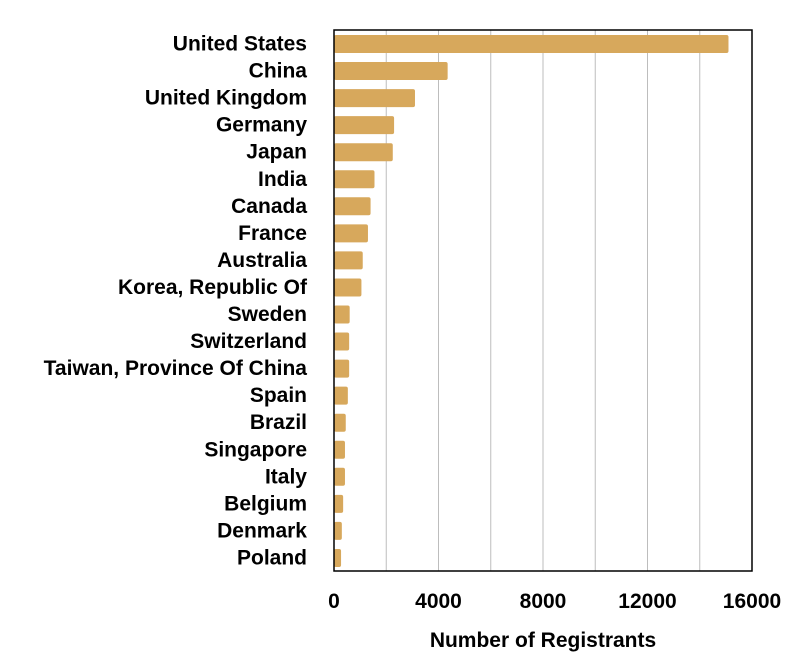 The height and width of the screenshot is (656, 788). I want to click on category-label: Spain, so click(278, 395).